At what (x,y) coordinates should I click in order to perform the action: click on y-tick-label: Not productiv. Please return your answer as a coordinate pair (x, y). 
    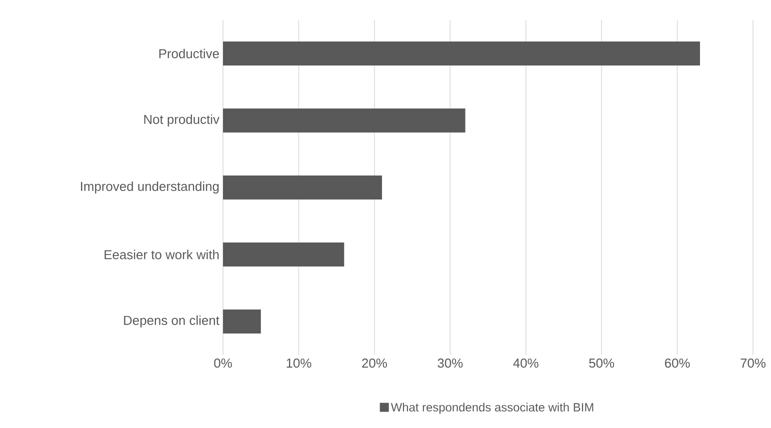
    Looking at the image, I should click on (182, 120).